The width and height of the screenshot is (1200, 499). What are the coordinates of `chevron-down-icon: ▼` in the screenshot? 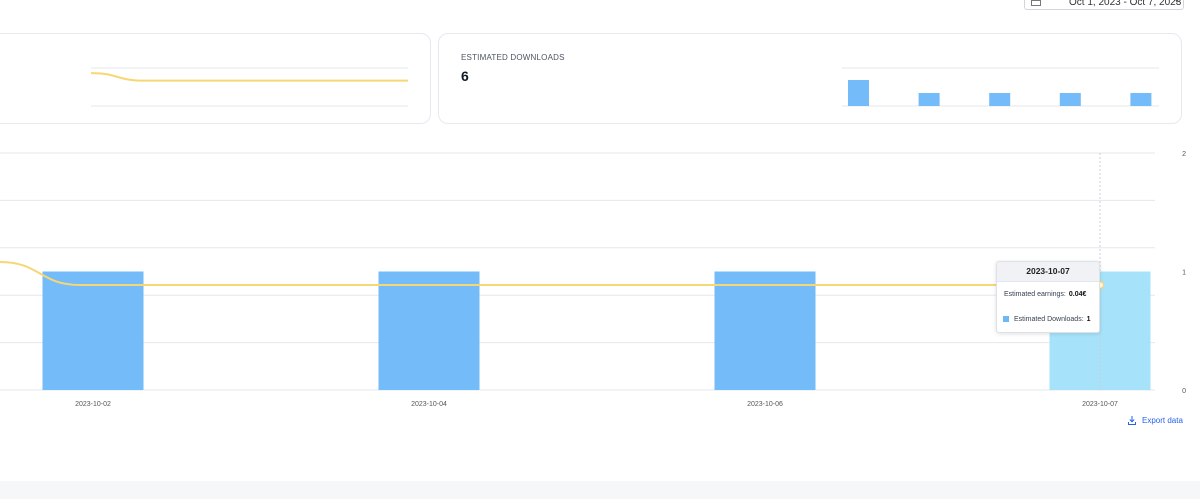 It's located at (1177, 2).